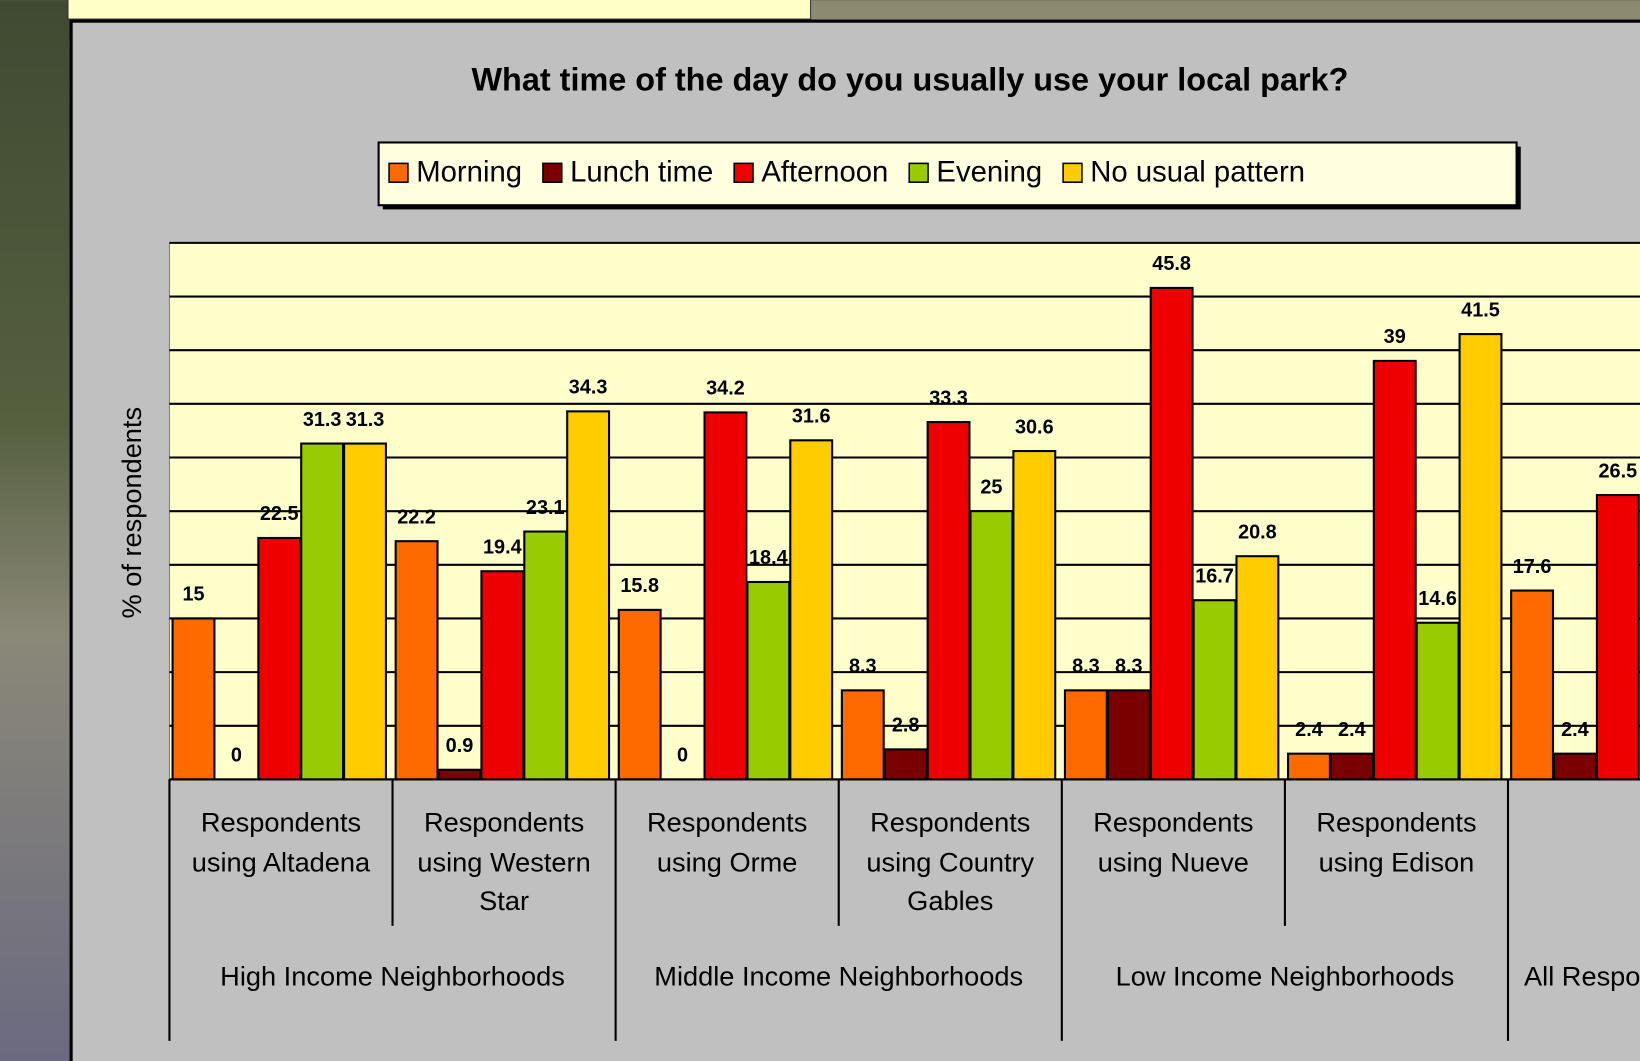 Image resolution: width=1640 pixels, height=1061 pixels. Describe the element at coordinates (768, 558) in the screenshot. I see `value-label: 18.4` at that location.